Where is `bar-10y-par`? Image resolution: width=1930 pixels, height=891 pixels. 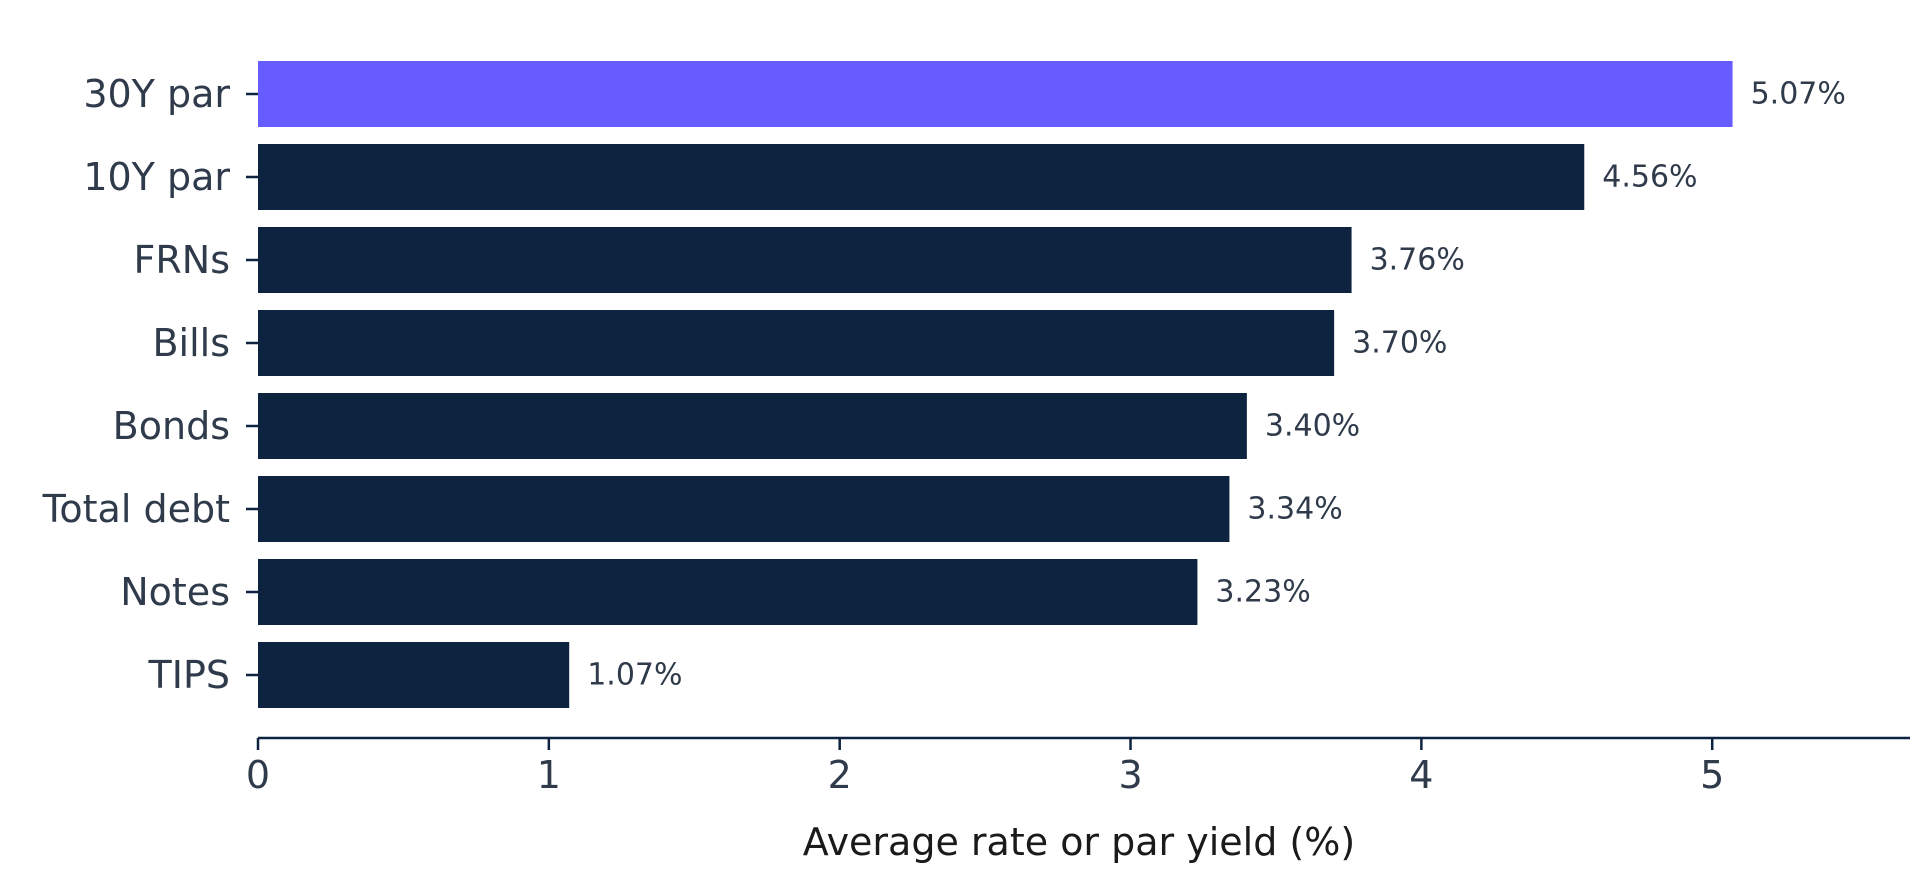
bar-10y-par is located at coordinates (921, 177).